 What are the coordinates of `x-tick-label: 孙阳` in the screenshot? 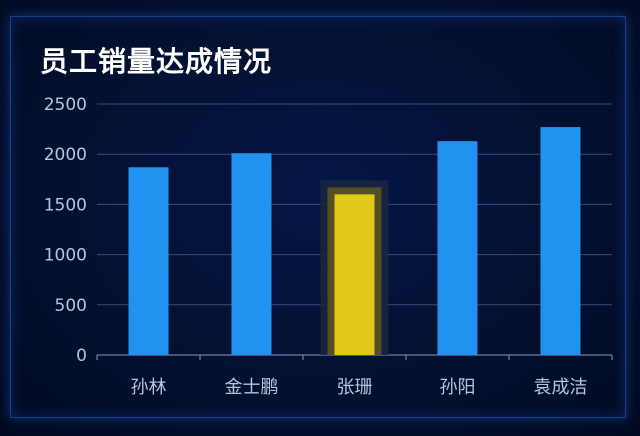 It's located at (458, 387).